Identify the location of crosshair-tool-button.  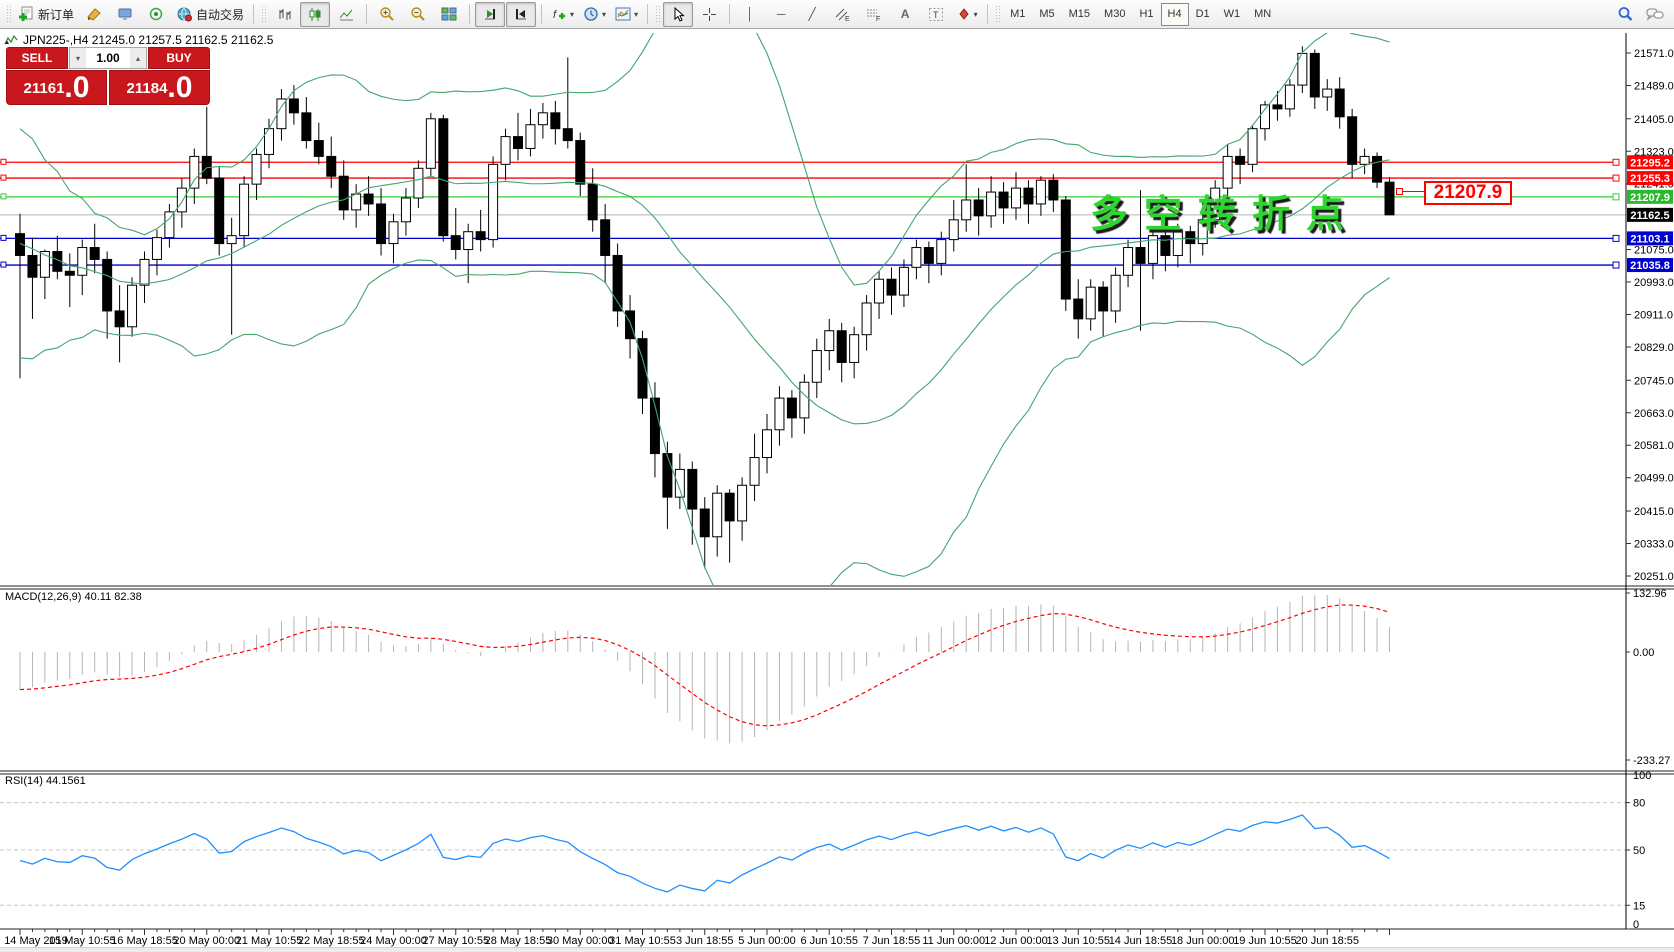
(709, 14).